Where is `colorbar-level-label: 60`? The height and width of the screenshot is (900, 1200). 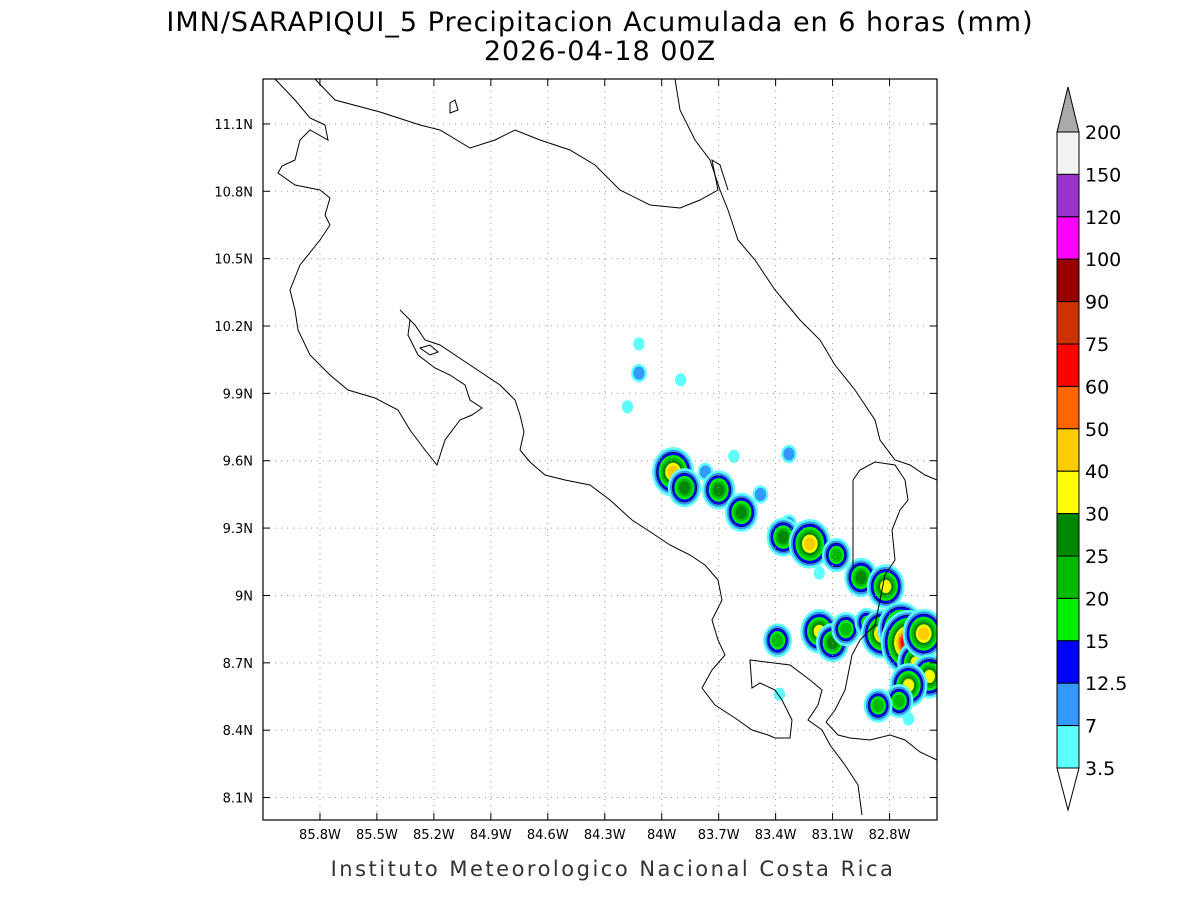 colorbar-level-label: 60 is located at coordinates (1097, 387).